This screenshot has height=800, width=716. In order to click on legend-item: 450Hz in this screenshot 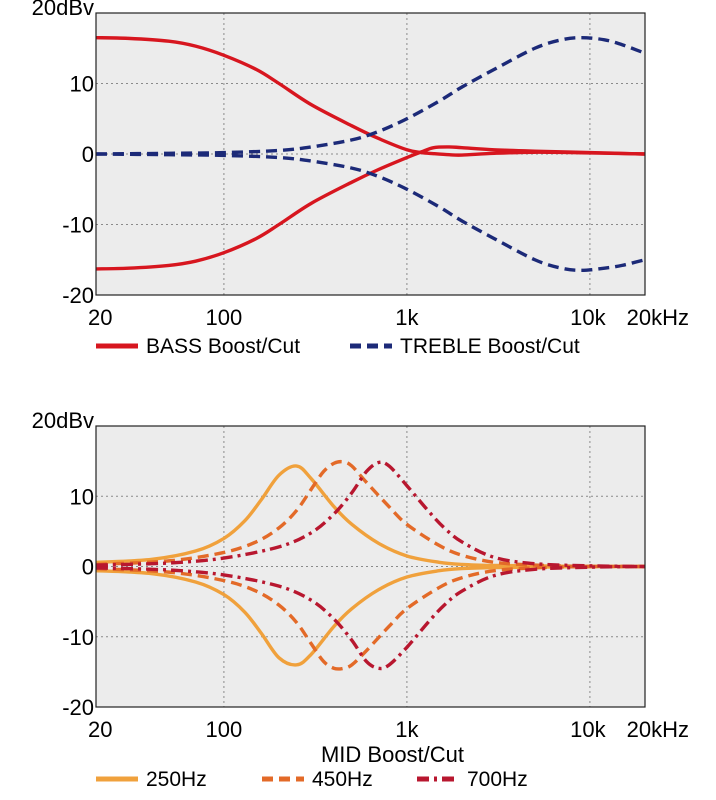, I will do `click(317, 779)`.